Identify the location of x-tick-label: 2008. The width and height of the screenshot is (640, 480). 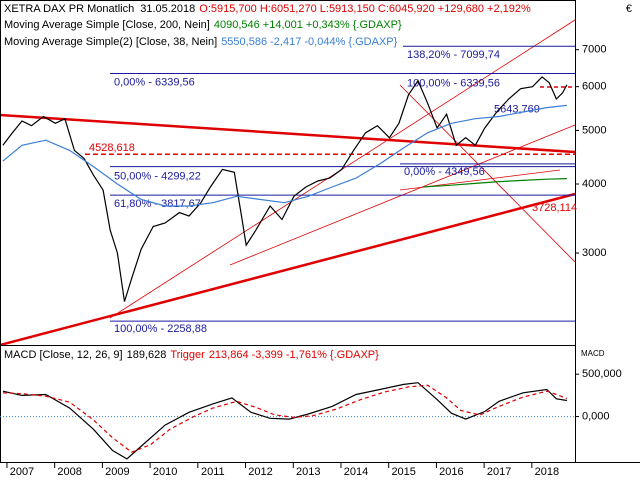
(69, 472).